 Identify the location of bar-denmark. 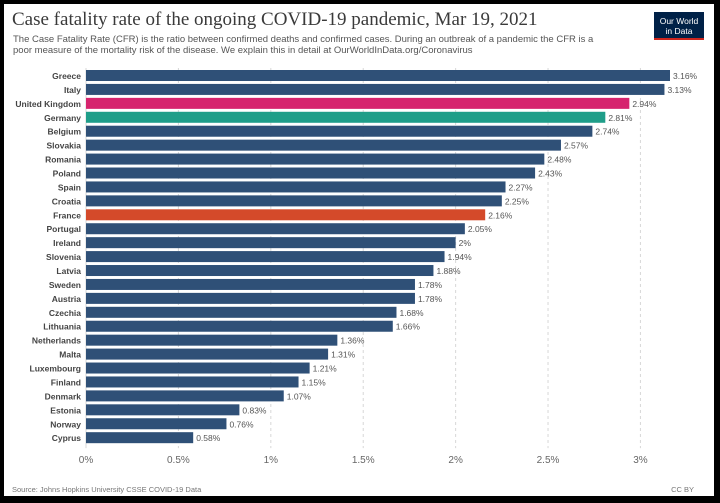
(185, 396).